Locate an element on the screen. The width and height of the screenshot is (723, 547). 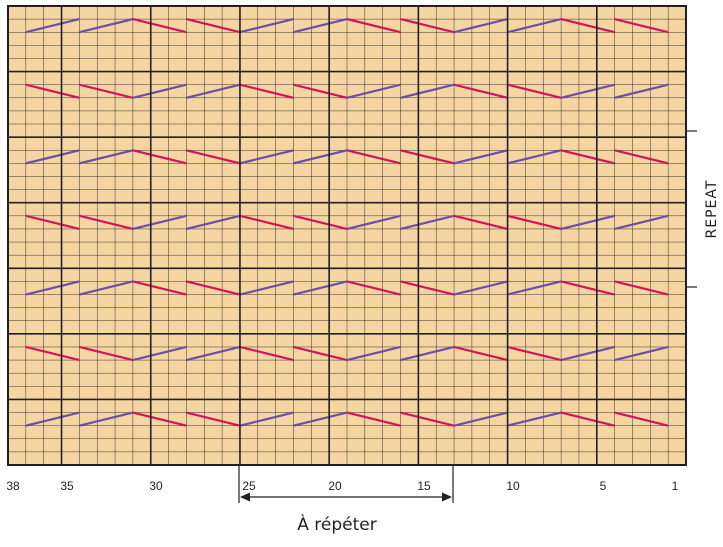
vertical-repeat-marker is located at coordinates (691, 209).